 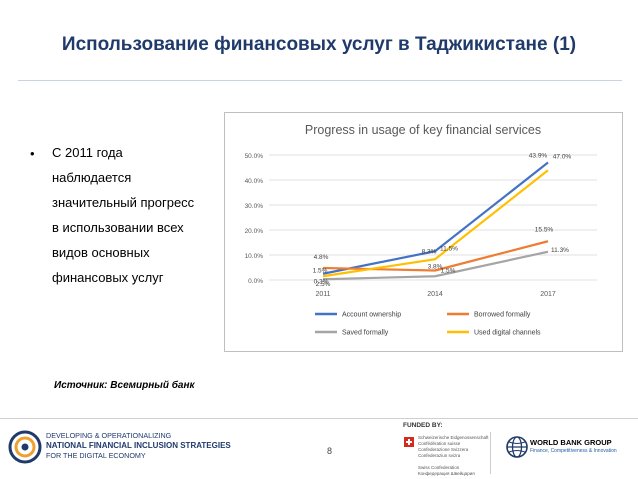 I want to click on bullet-line: значительный прогресс, so click(x=123, y=202).